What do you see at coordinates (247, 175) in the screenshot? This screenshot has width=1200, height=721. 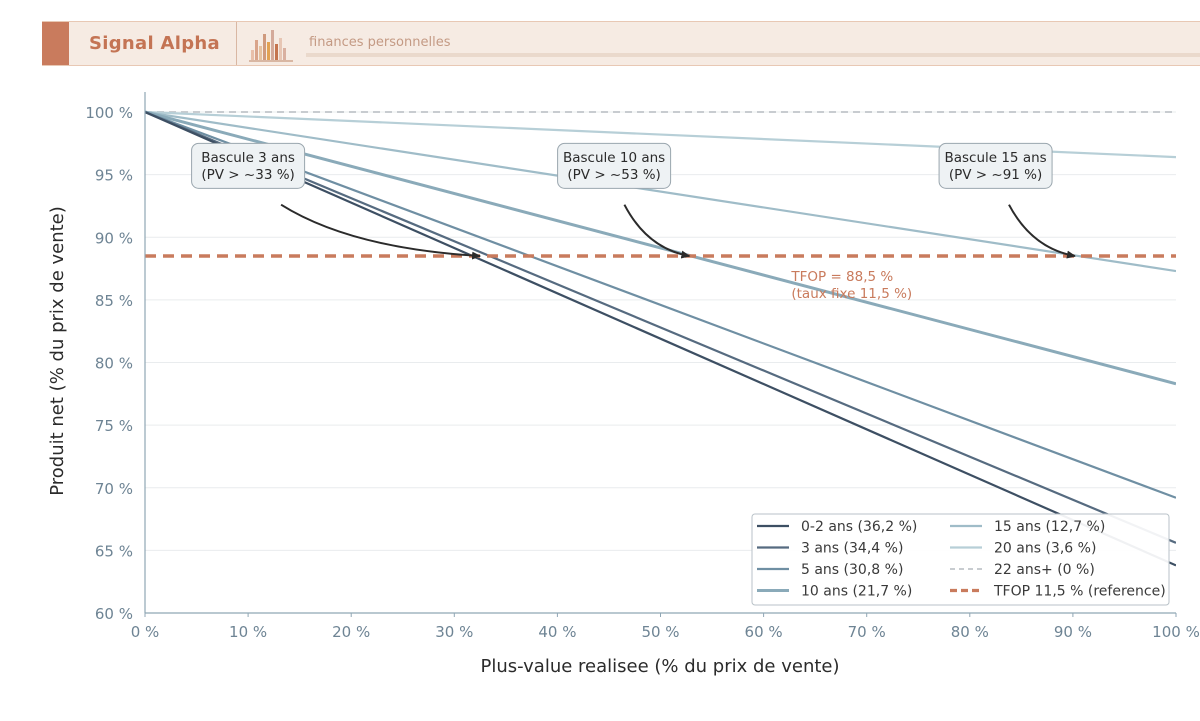 I see `annotation-text-line-2: (PV > ~33 %)` at bounding box center [247, 175].